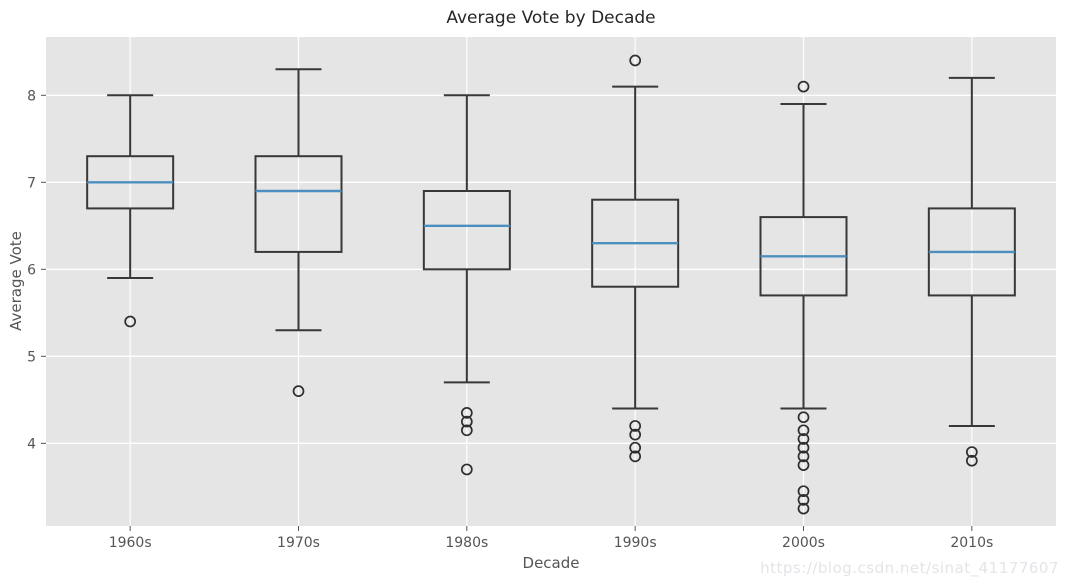 The height and width of the screenshot is (587, 1065). Describe the element at coordinates (466, 543) in the screenshot. I see `x-tick-label-1980s: 1980s` at that location.